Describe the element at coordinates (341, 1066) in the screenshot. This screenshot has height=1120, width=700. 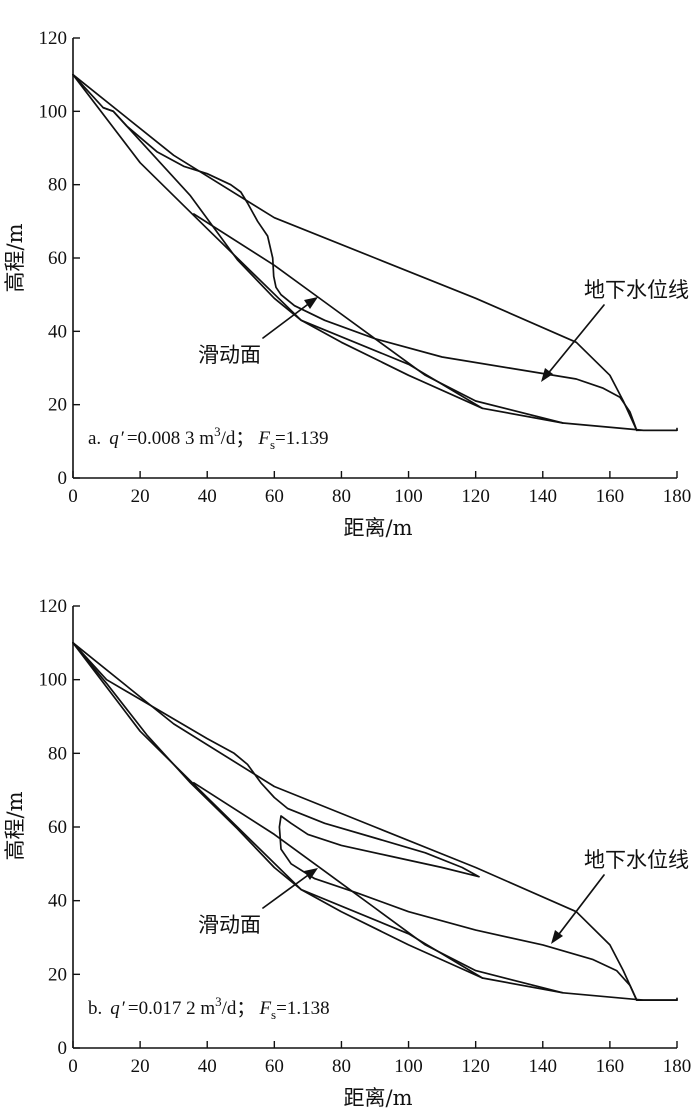
I see `chart-b-xtick-label-4: 80` at that location.